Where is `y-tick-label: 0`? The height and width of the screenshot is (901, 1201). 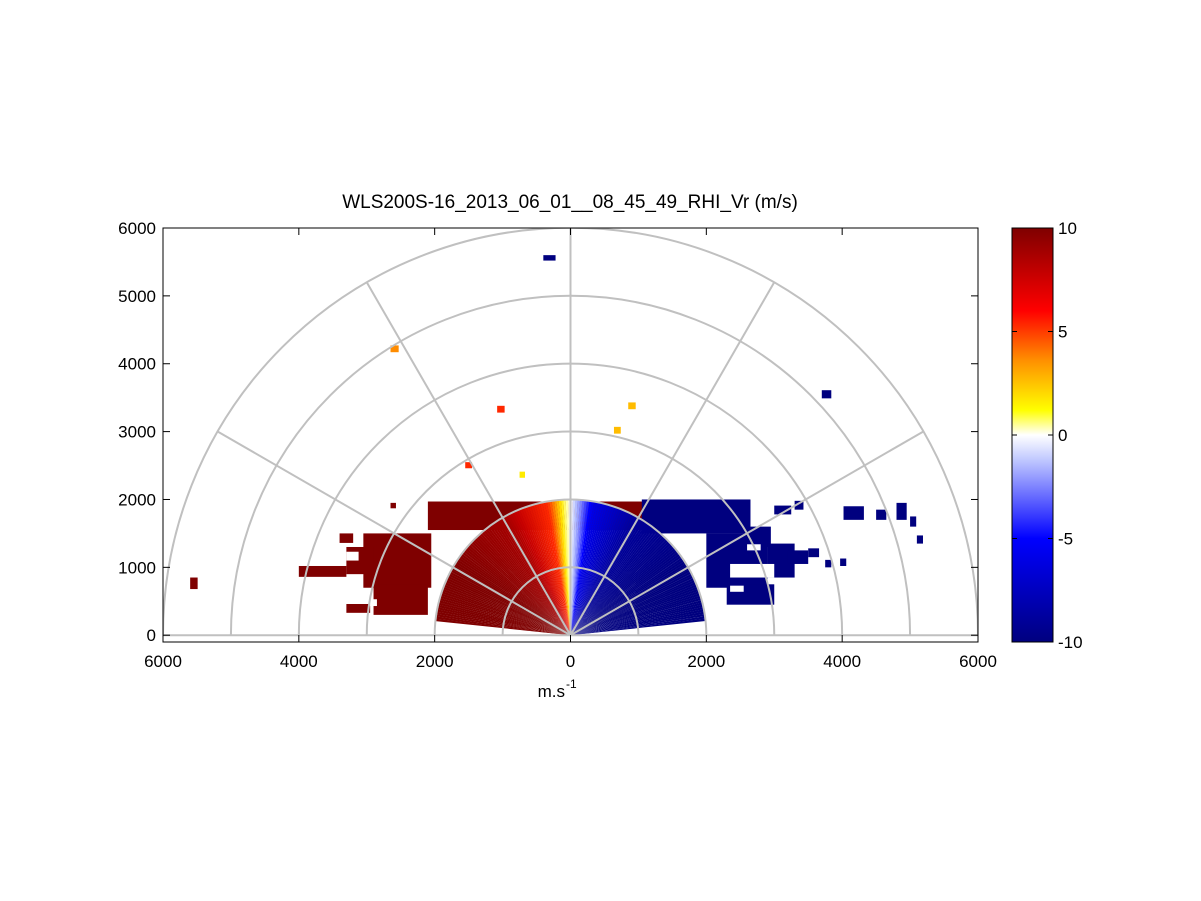
y-tick-label: 0 is located at coordinates (151, 635).